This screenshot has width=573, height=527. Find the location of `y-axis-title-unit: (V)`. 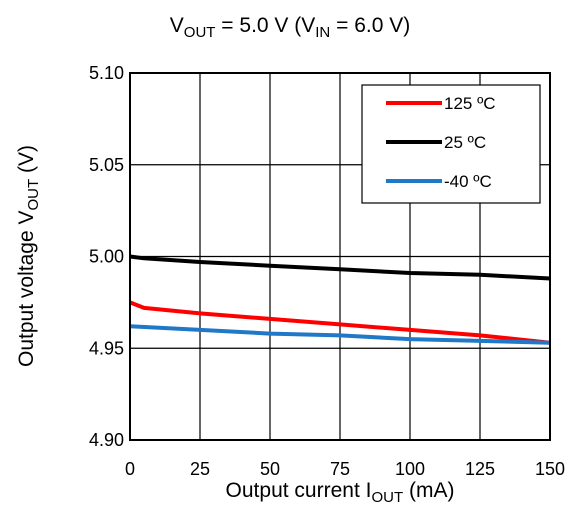

y-axis-title-unit: (V) is located at coordinates (26, 162).